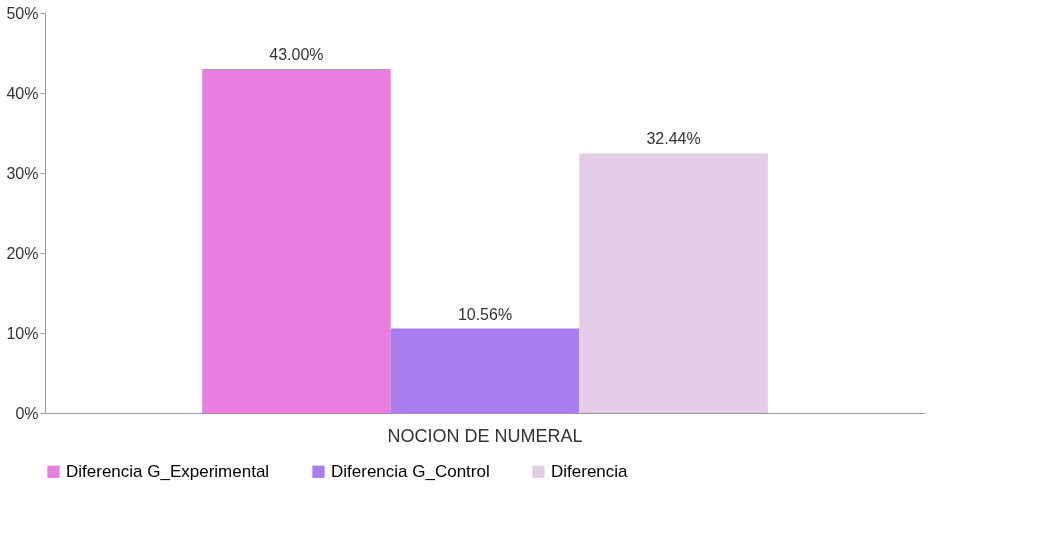 Image resolution: width=1054 pixels, height=547 pixels. Describe the element at coordinates (590, 471) in the screenshot. I see `legend-label: Diferencia` at that location.